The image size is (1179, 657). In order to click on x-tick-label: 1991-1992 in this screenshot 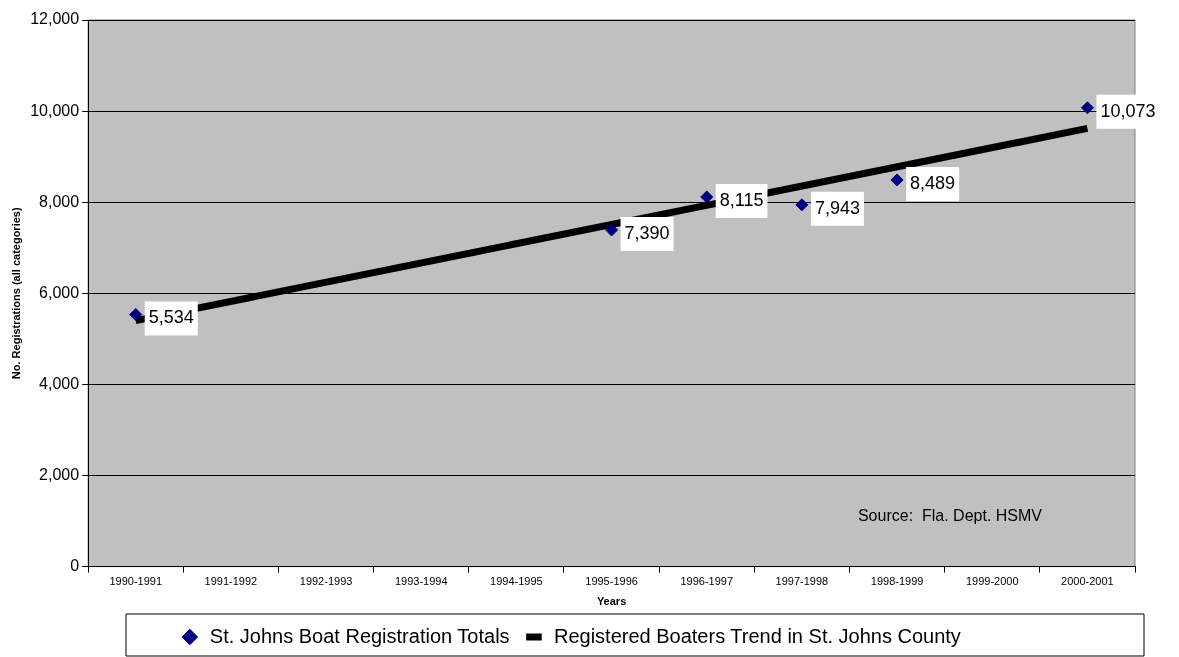, I will do `click(231, 581)`.